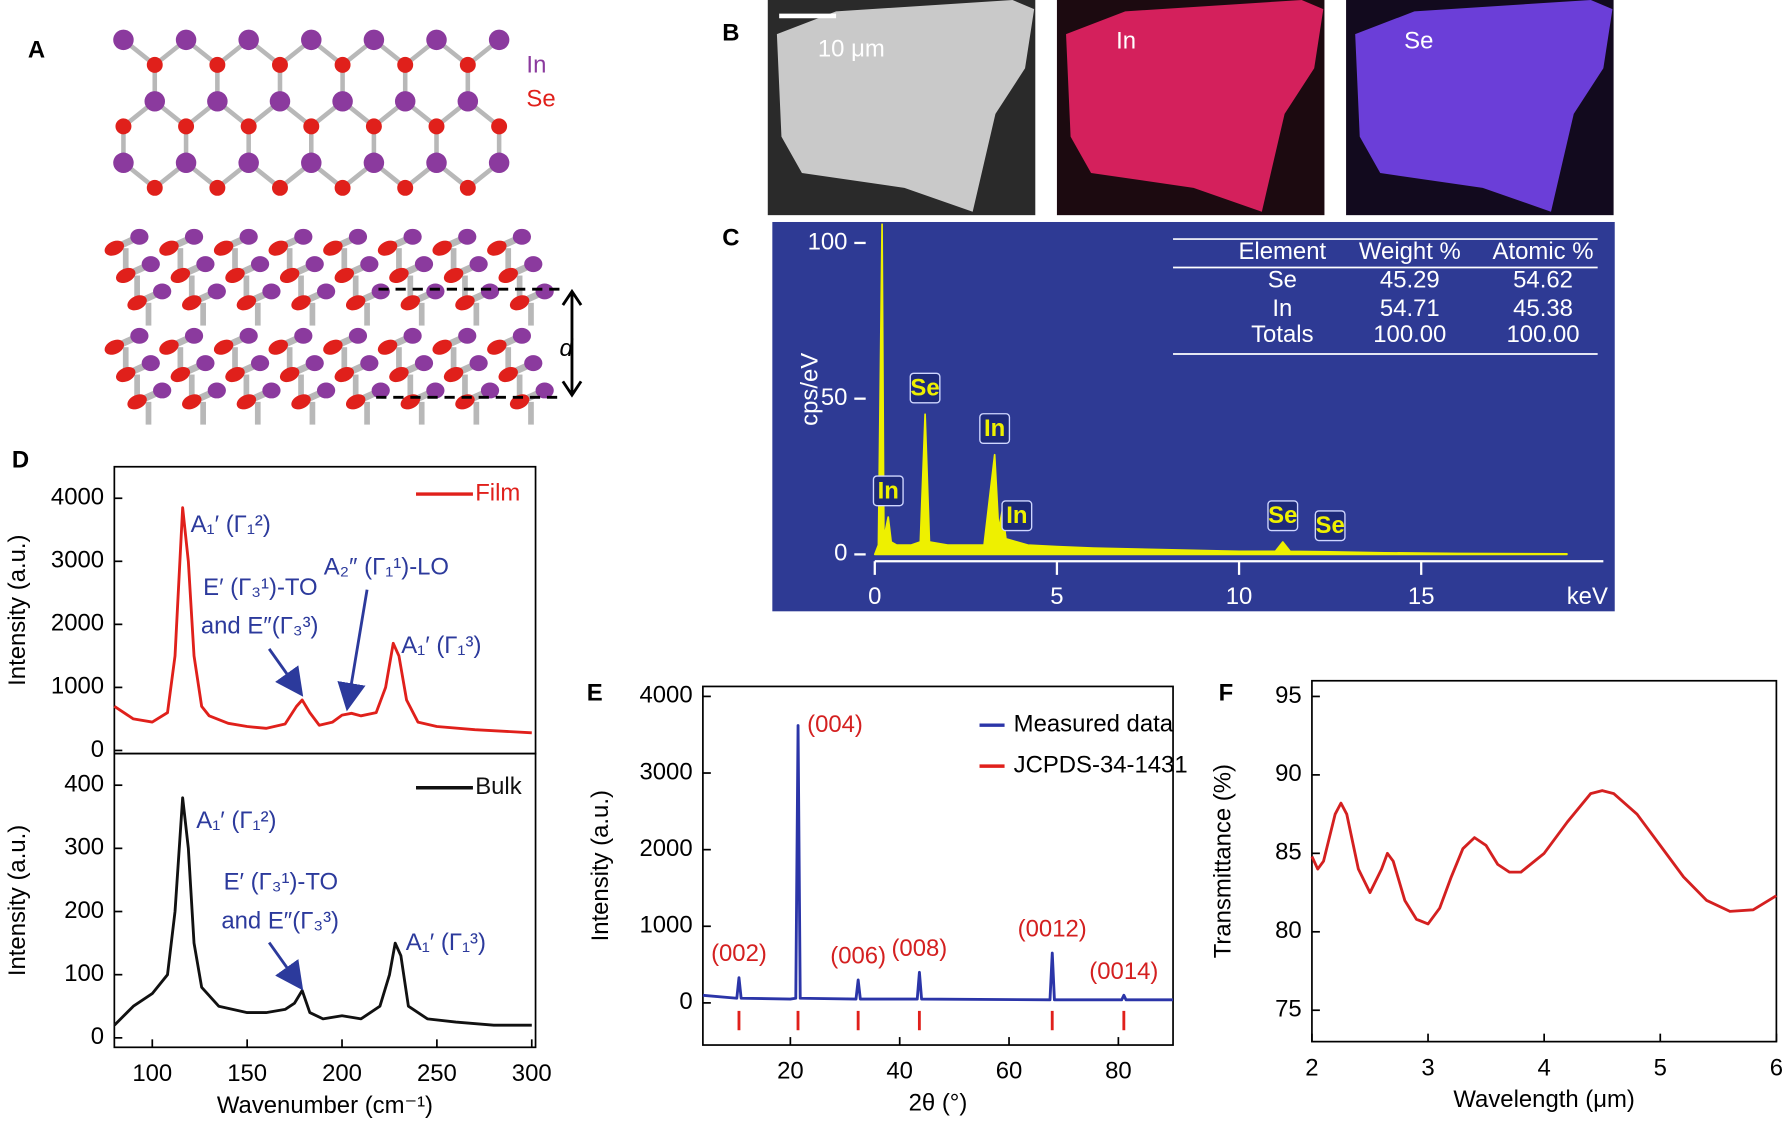 This screenshot has height=1127, width=1786. What do you see at coordinates (1410, 308) in the screenshot?
I see `table-cell: 54.71` at bounding box center [1410, 308].